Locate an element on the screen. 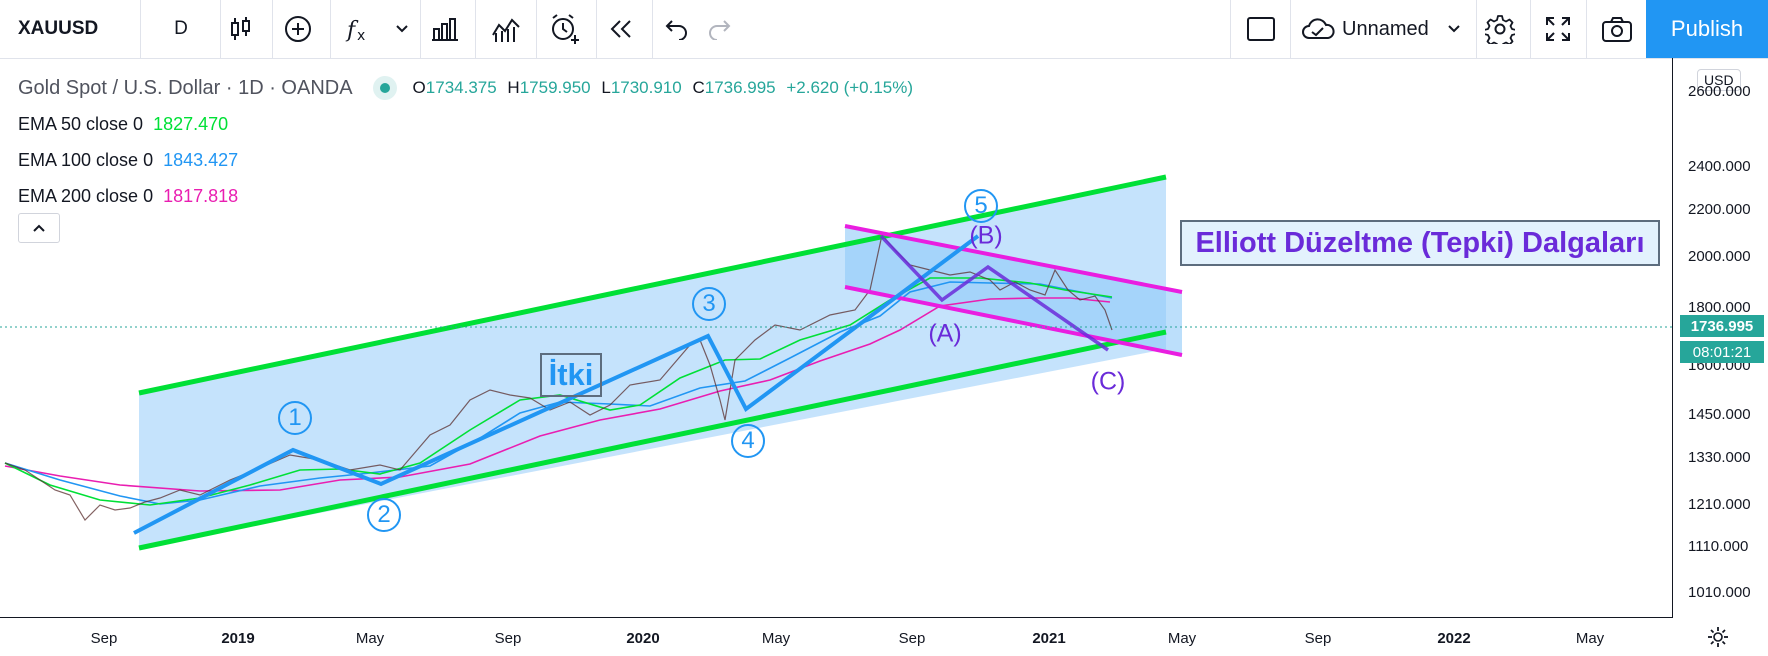 The width and height of the screenshot is (1768, 656). svg-text: x is located at coordinates (361, 35).